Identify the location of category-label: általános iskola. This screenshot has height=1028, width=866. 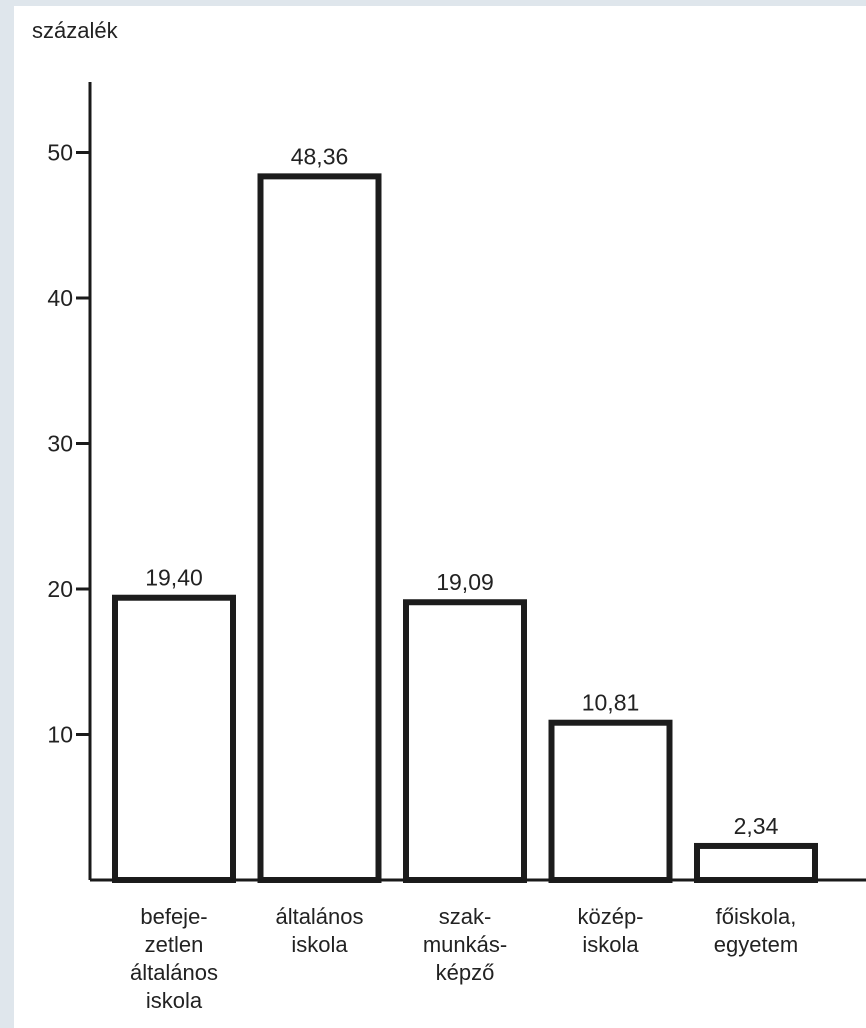
(319, 930).